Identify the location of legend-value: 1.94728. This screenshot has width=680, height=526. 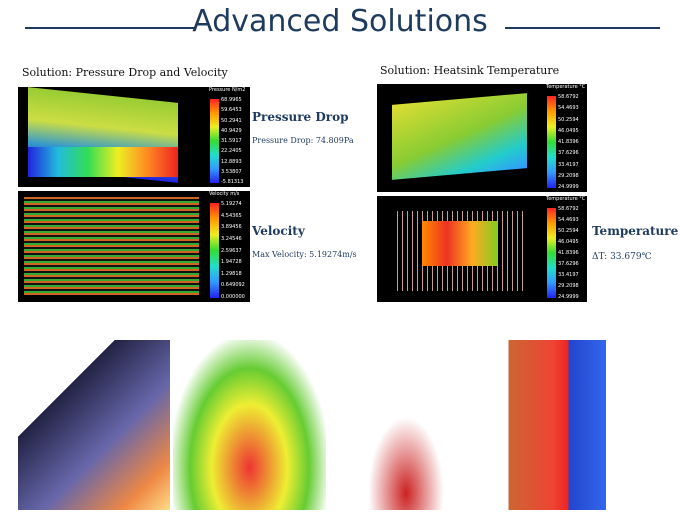
(231, 262).